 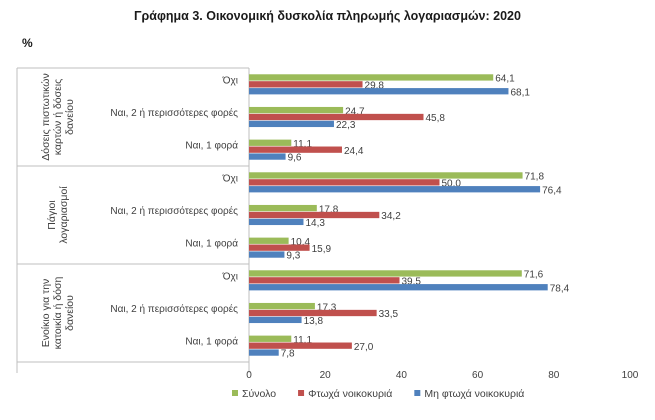 I want to click on data-label: 68,1, so click(x=520, y=92).